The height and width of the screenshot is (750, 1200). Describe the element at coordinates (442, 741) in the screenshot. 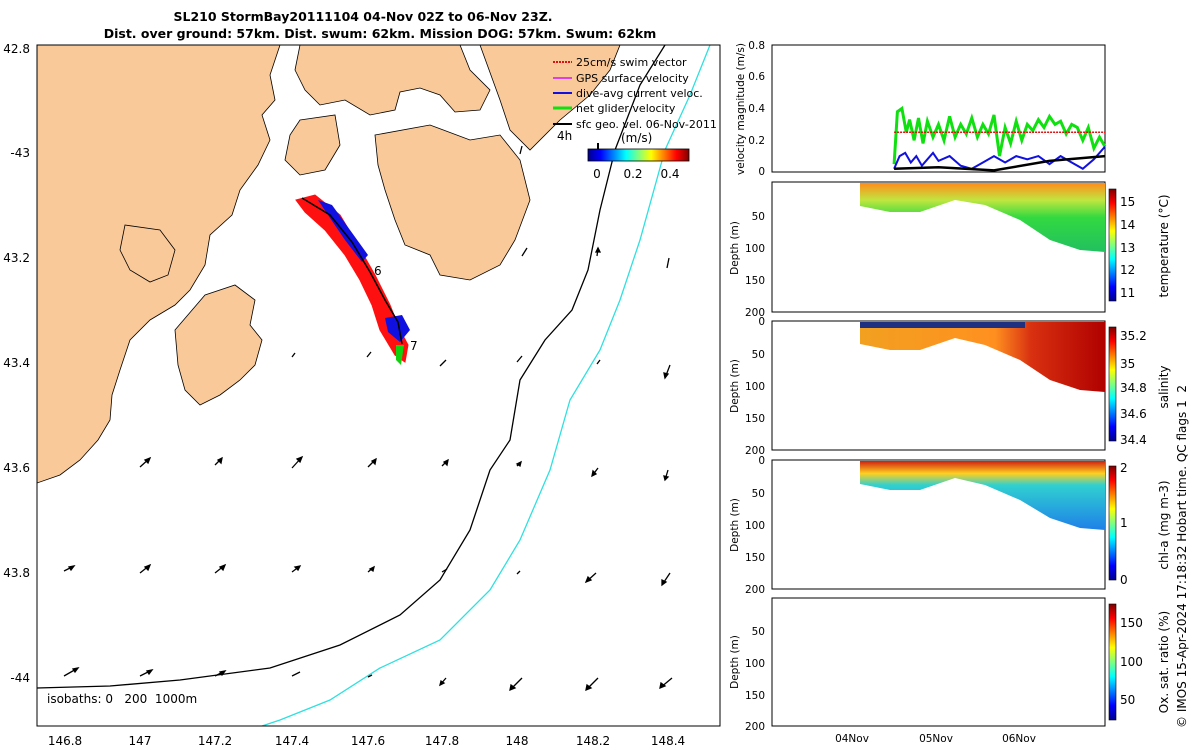

I see `map-x-tick: 147.8` at that location.